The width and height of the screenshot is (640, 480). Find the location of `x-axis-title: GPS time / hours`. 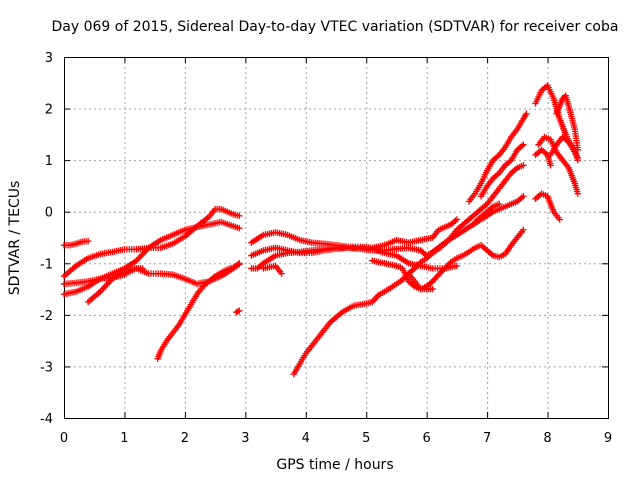

x-axis-title: GPS time / hours is located at coordinates (334, 465).